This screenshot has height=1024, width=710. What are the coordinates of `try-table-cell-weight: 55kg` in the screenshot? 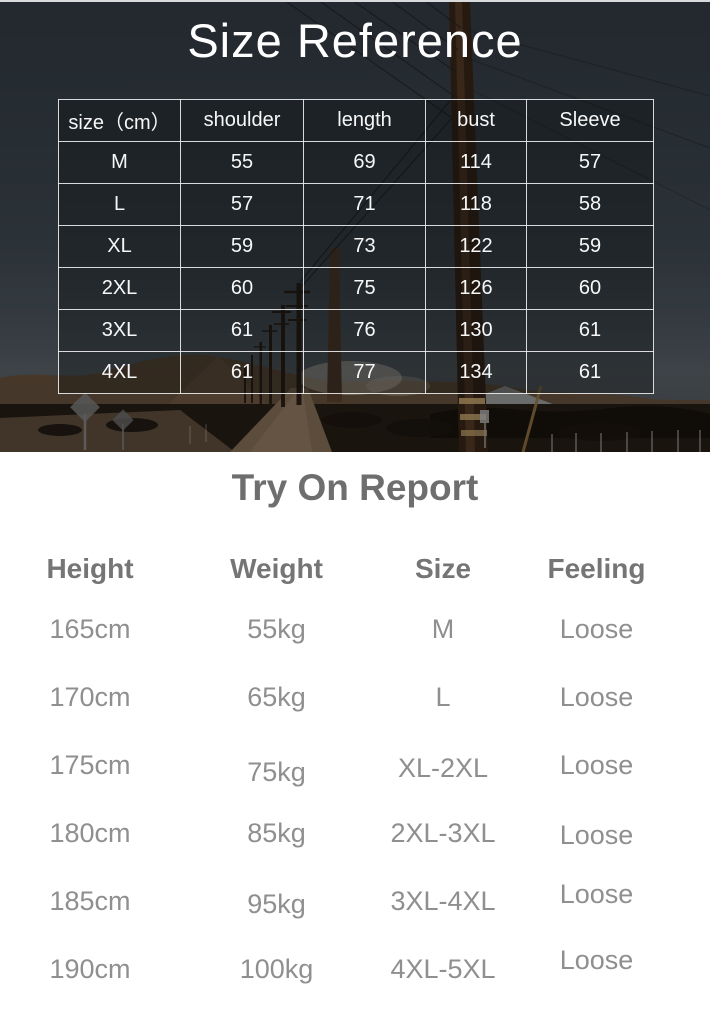 It's located at (276, 628).